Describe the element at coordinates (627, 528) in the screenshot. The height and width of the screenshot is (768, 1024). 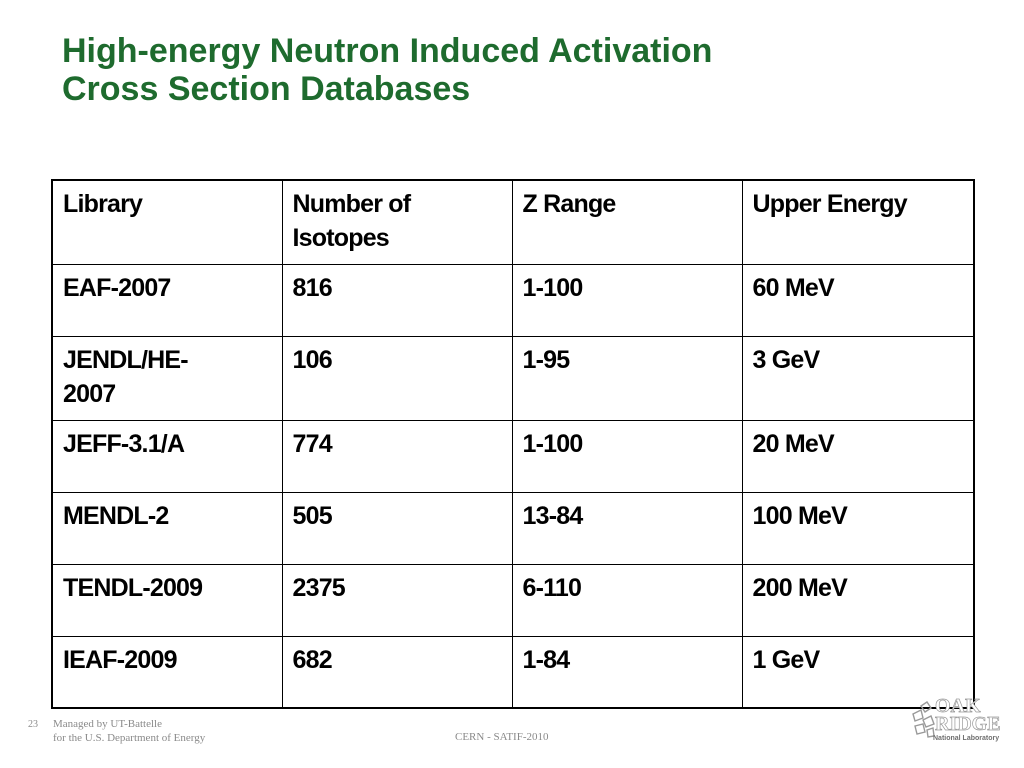
I see `cell-z-range: 13-84` at that location.